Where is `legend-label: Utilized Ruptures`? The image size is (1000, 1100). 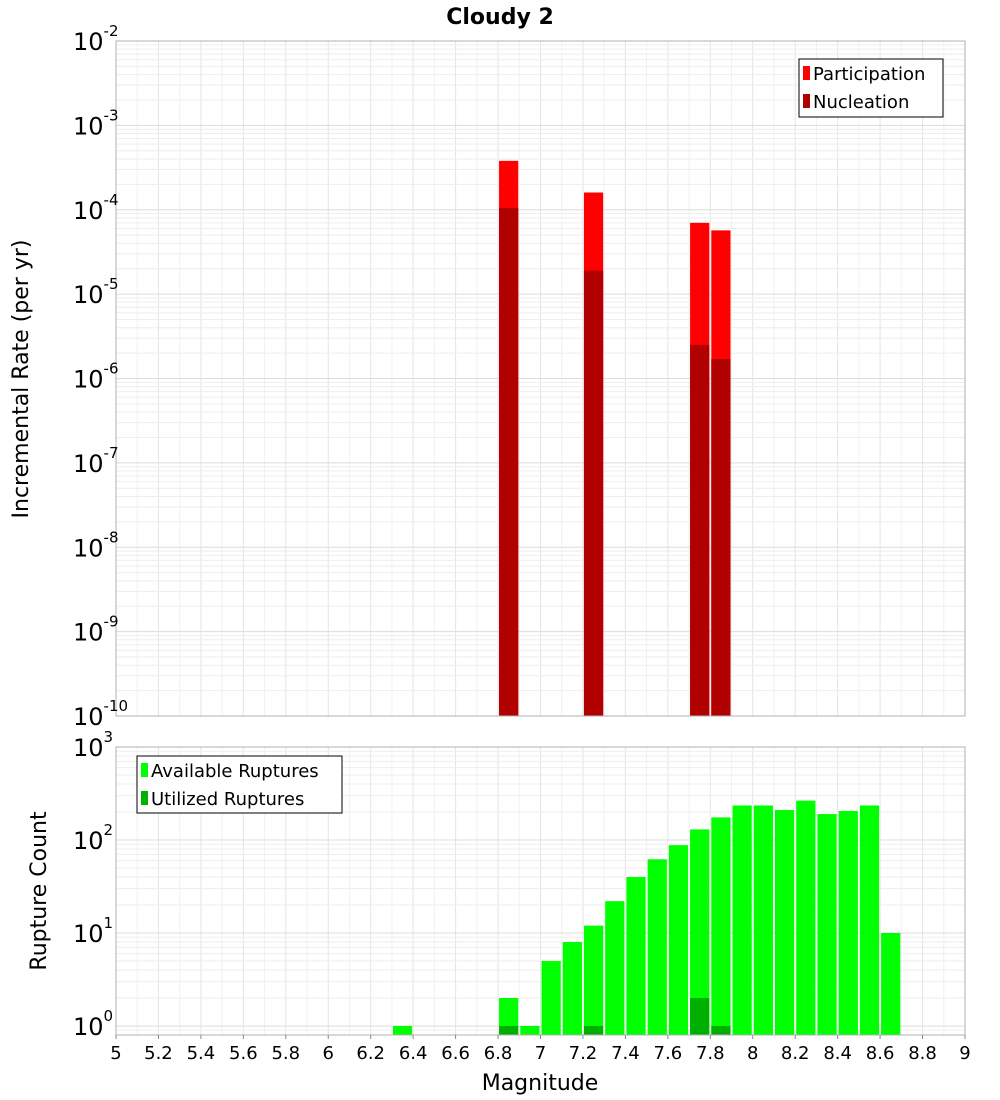
legend-label: Utilized Ruptures is located at coordinates (227, 799).